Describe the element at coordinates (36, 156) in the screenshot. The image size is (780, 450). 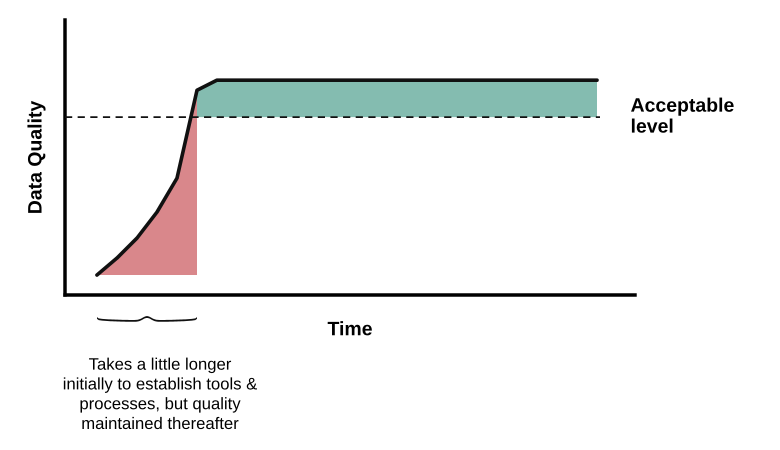
I see `y-axis-title: Data Quality` at that location.